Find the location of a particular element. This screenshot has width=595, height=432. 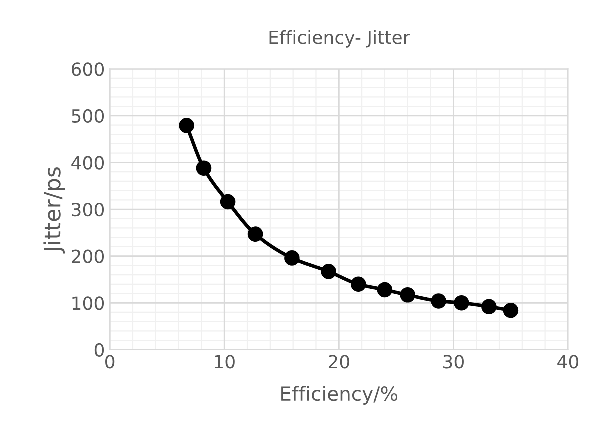

y-tick-label: 0 is located at coordinates (99, 350).